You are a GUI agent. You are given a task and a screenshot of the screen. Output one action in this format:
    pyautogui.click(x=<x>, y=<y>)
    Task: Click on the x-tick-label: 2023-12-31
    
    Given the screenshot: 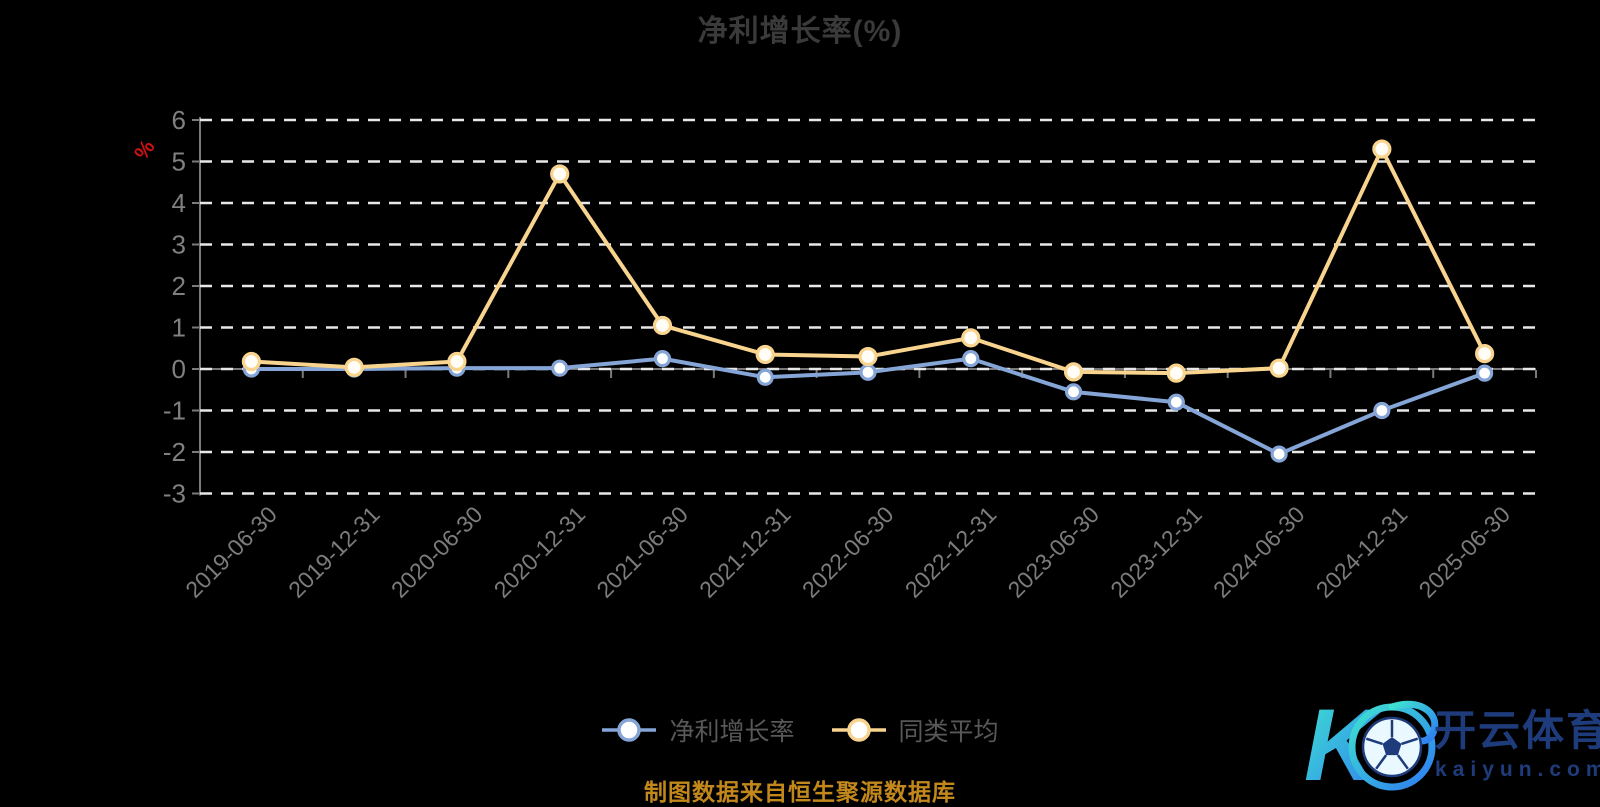 What is the action you would take?
    pyautogui.click(x=1156, y=552)
    